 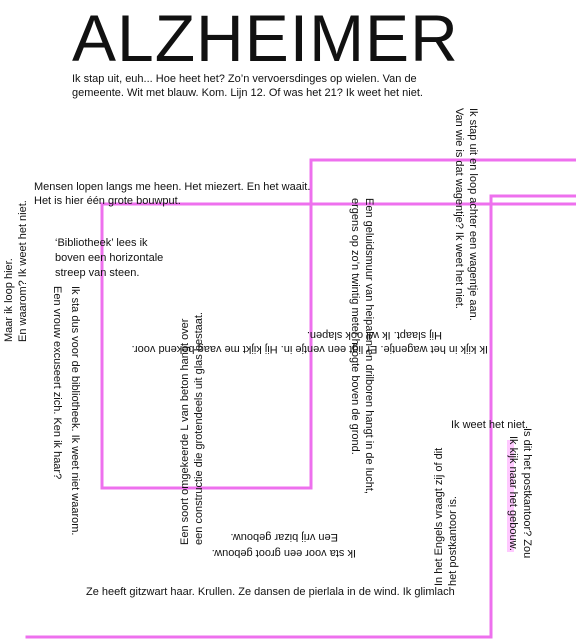 What do you see at coordinates (109, 258) in the screenshot?
I see `library-line-2: boven een horizontale` at bounding box center [109, 258].